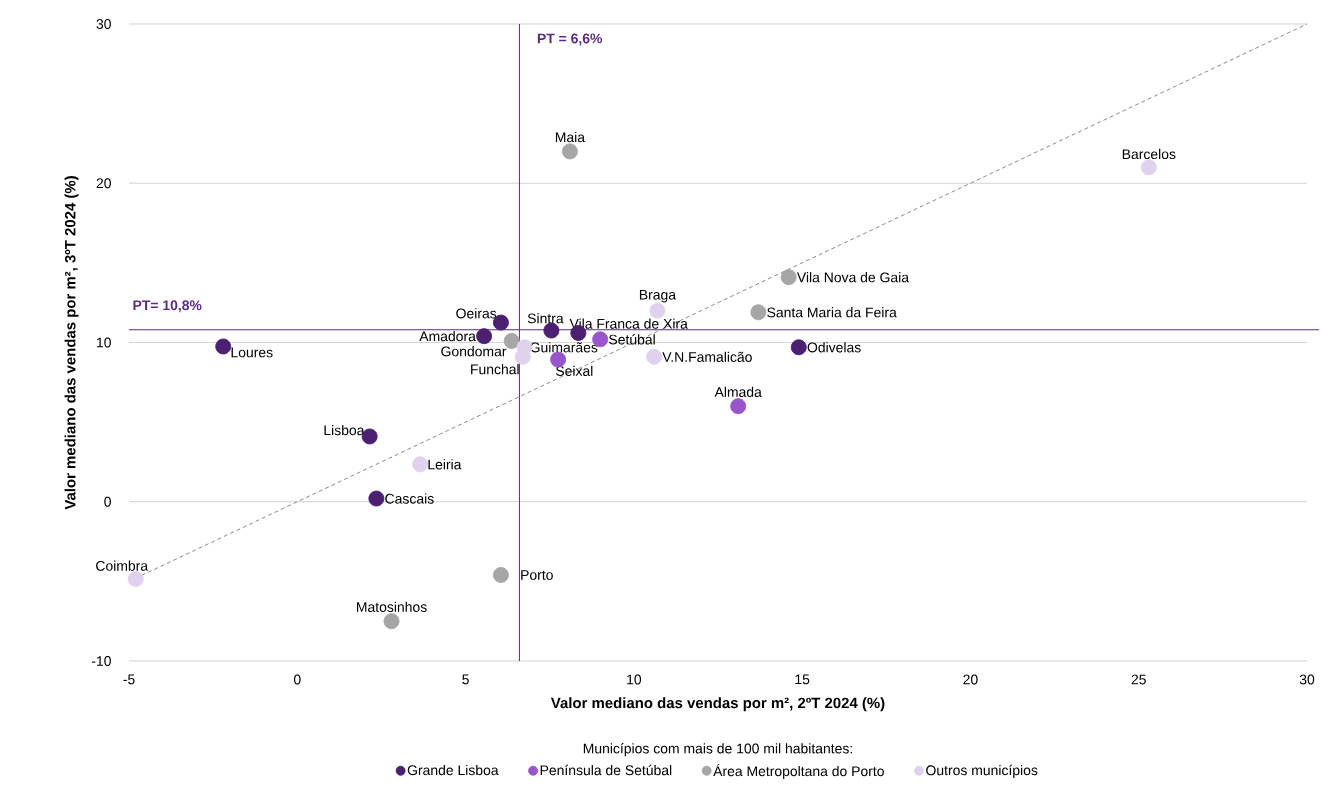  Describe the element at coordinates (104, 342) in the screenshot. I see `y-tick-label: 10` at that location.